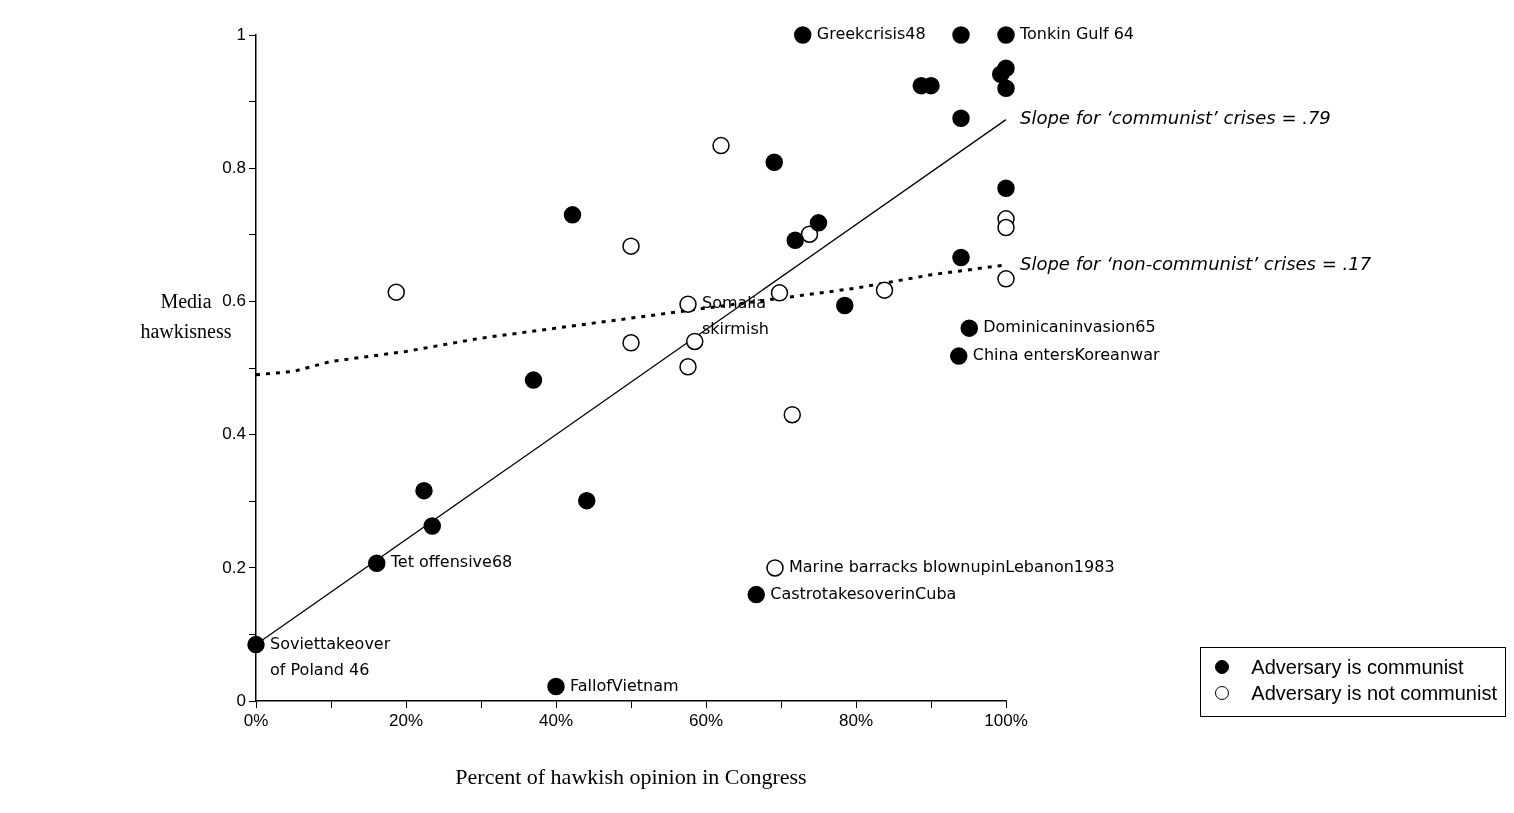 The image size is (1514, 813). Describe the element at coordinates (256, 721) in the screenshot. I see `x-tick-label: 0%` at that location.